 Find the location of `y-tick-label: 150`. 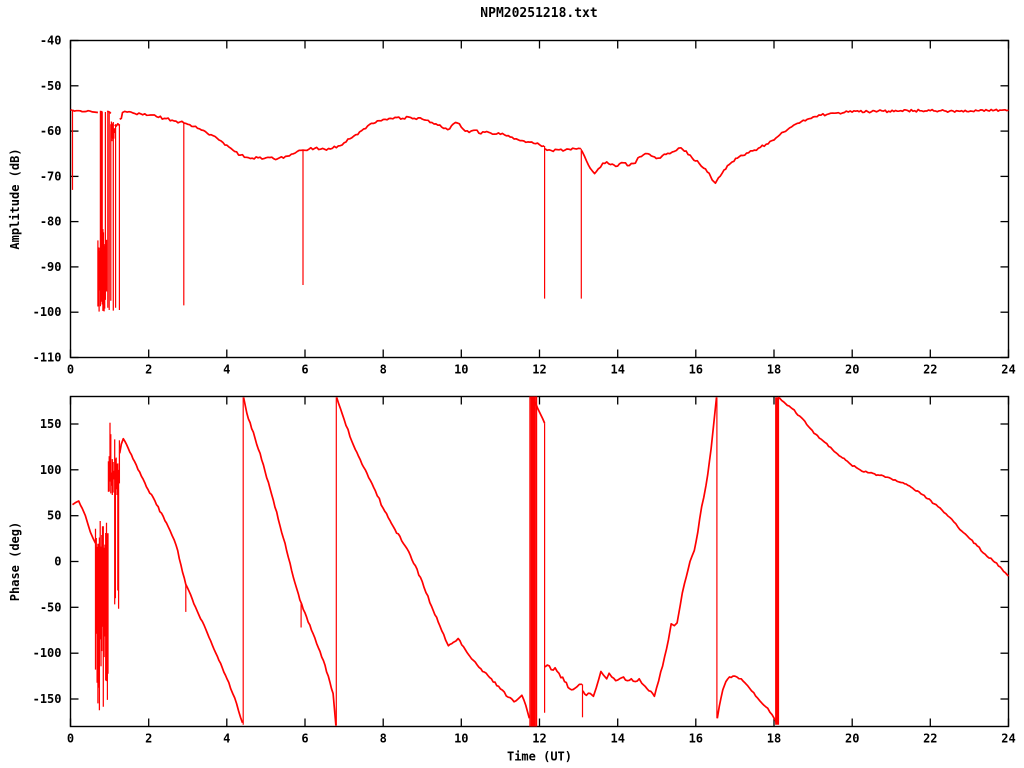

y-tick-label: 150 is located at coordinates (51, 424).